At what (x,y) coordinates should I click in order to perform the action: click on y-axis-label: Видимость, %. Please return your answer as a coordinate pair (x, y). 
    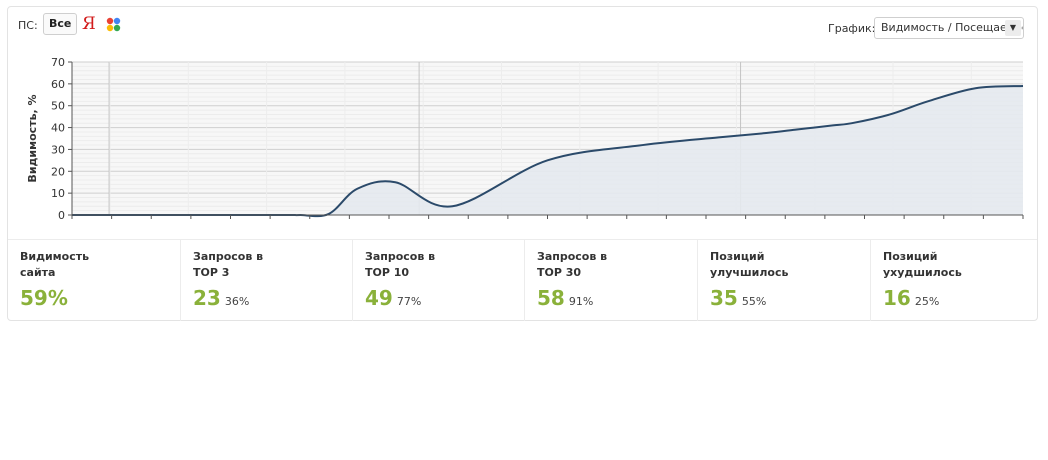
    Looking at the image, I should click on (32, 138).